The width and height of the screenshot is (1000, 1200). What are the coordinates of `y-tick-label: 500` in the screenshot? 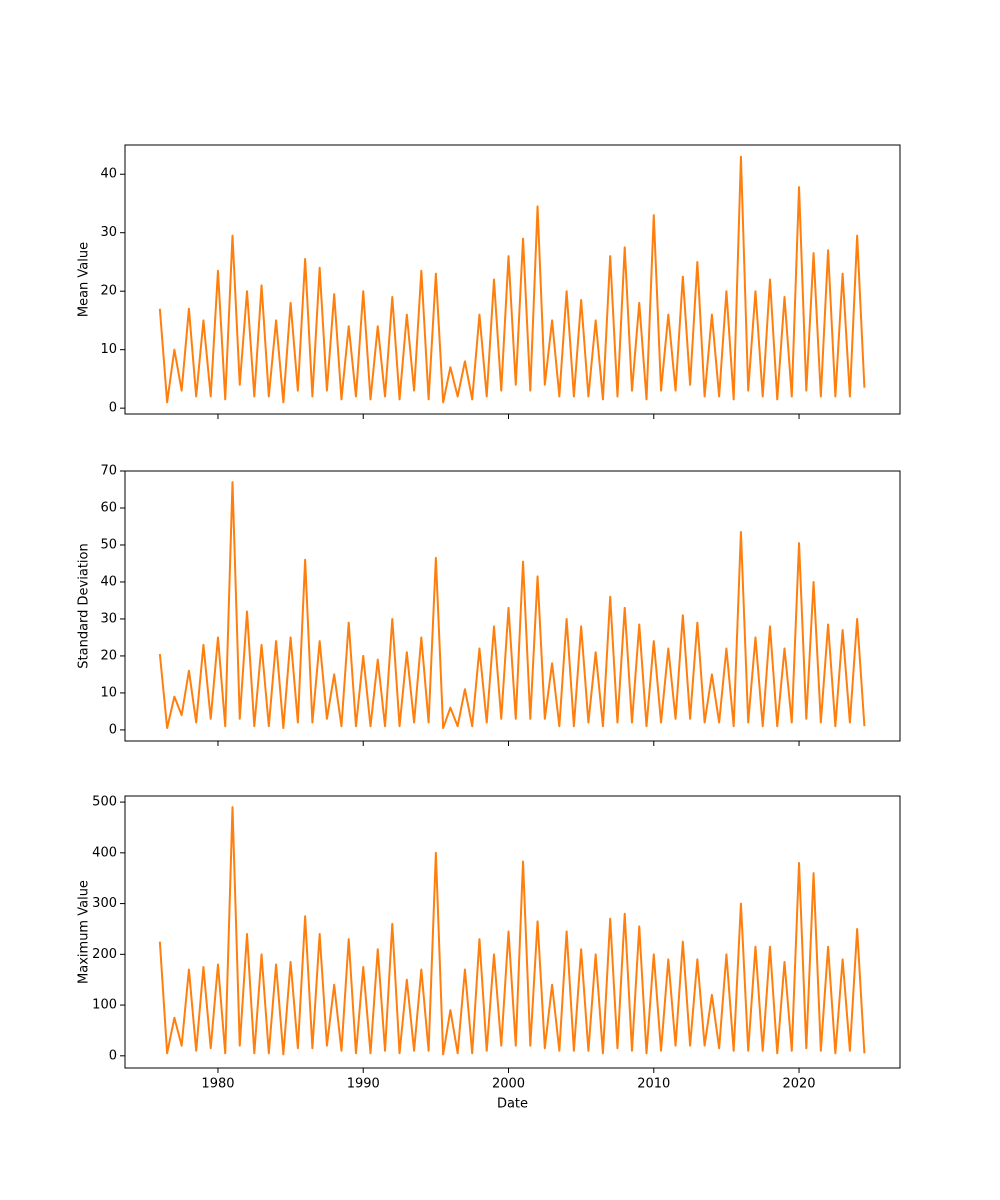 It's located at (104, 802).